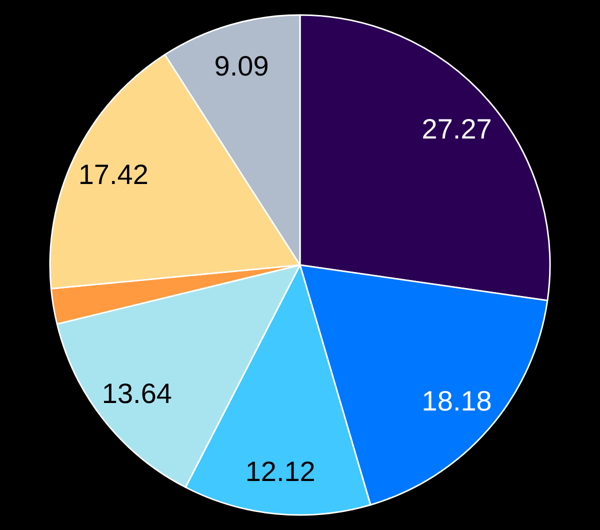  What do you see at coordinates (457, 400) in the screenshot?
I see `data-label: 18.18` at bounding box center [457, 400].